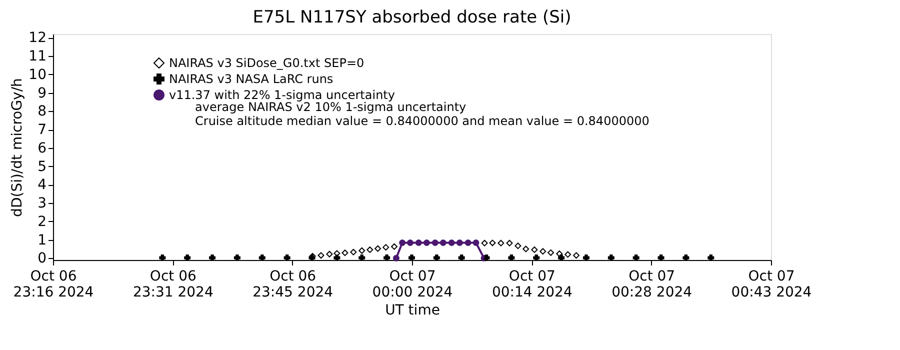  I want to click on y-axis-title: dD(Si)/dt microGy/h, so click(18, 147).